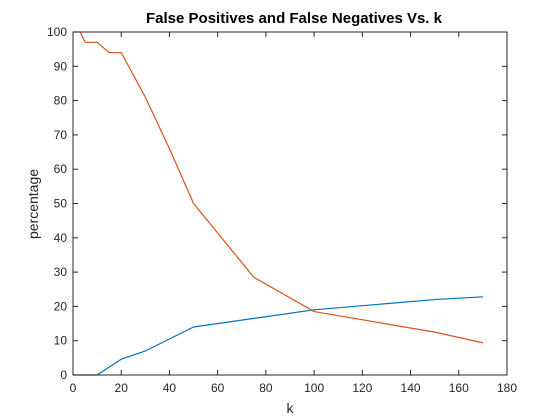  What do you see at coordinates (61, 66) in the screenshot?
I see `y-tick-label: 90` at bounding box center [61, 66].